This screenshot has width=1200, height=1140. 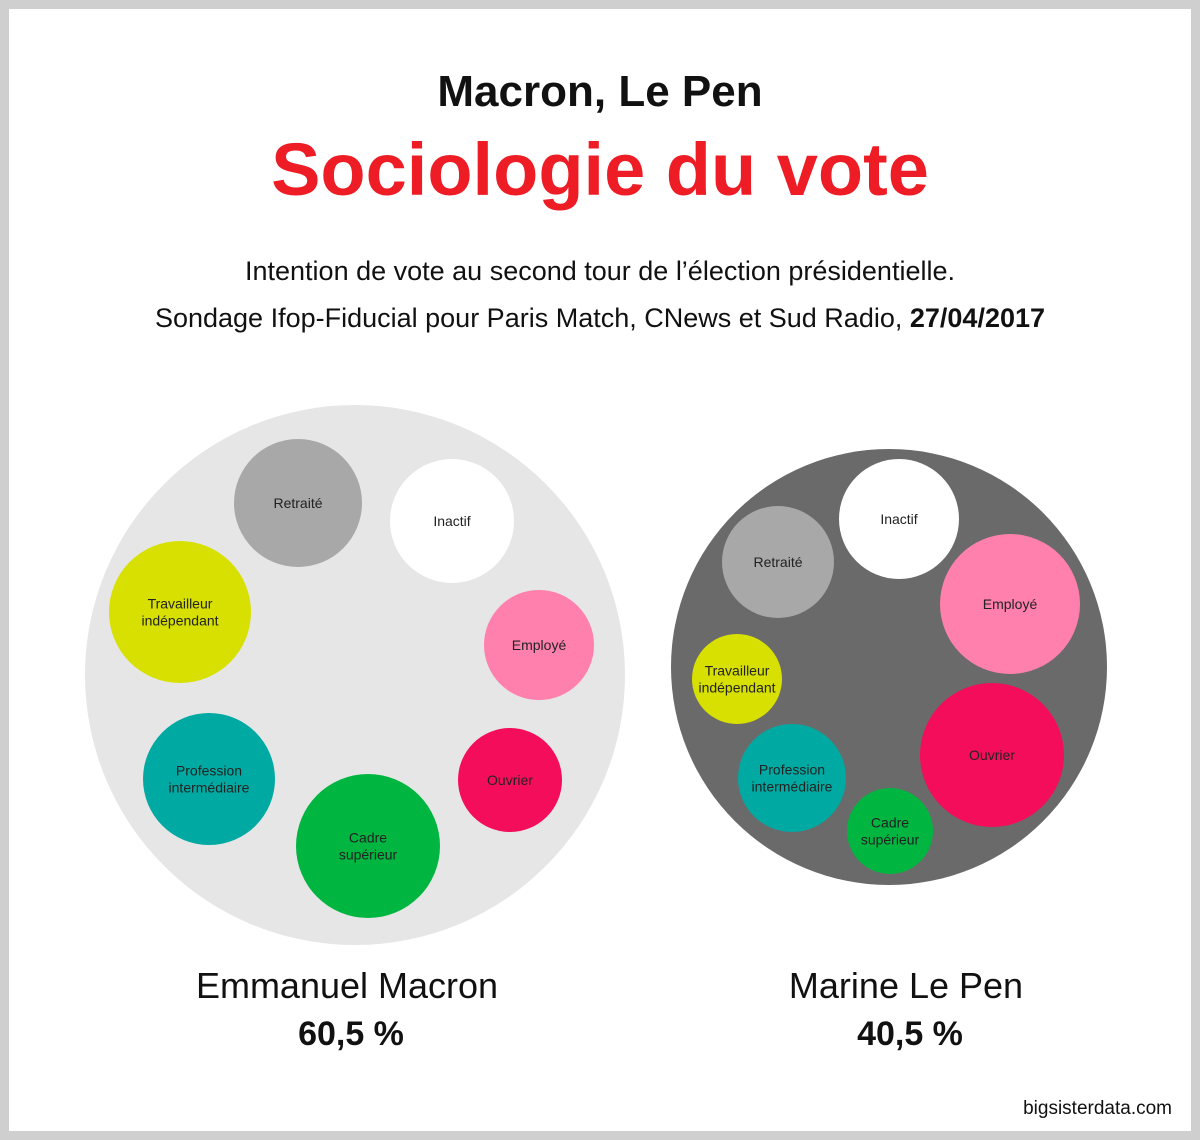 I want to click on macron-bubble-retraite, so click(x=298, y=503).